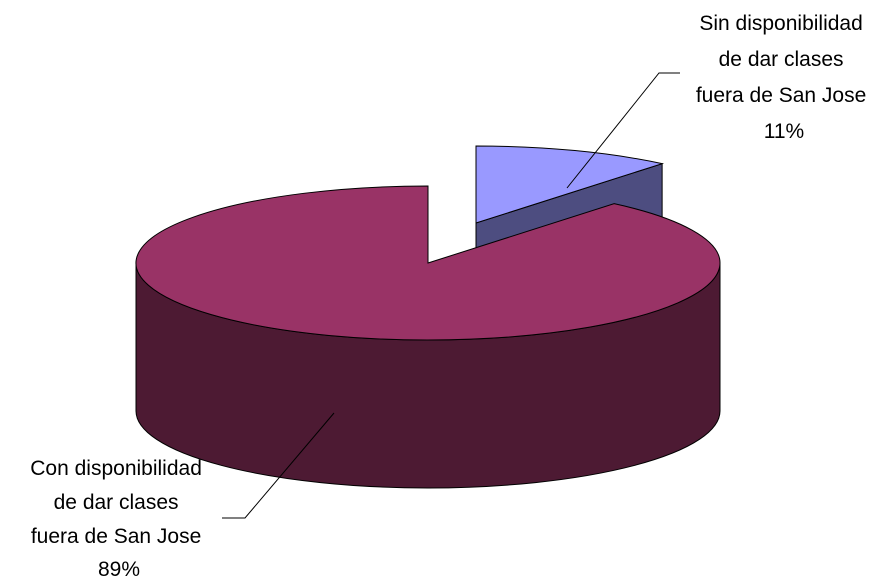  Describe the element at coordinates (278, 465) in the screenshot. I see `leader-line-con` at that location.